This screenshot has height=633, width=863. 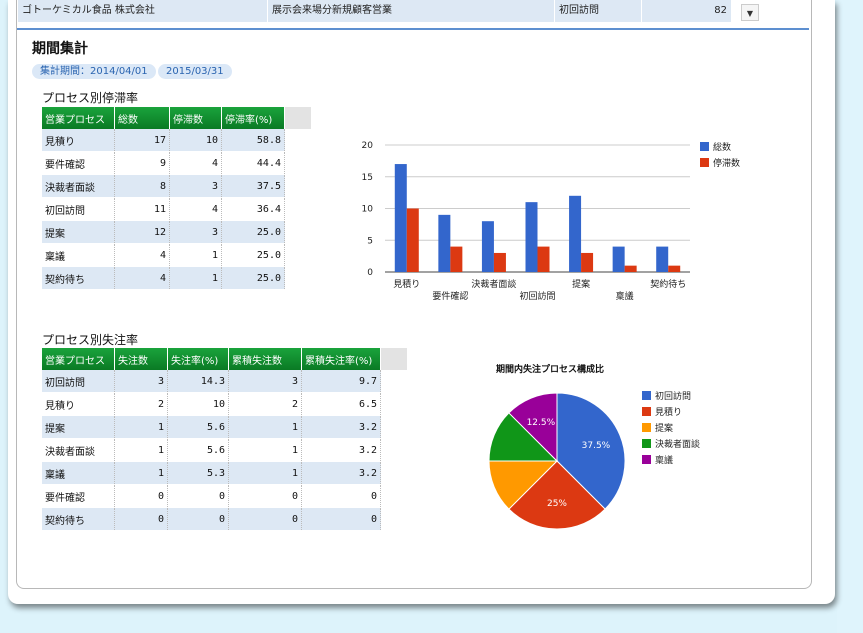 I want to click on y-tick-label: 15, so click(x=367, y=178).